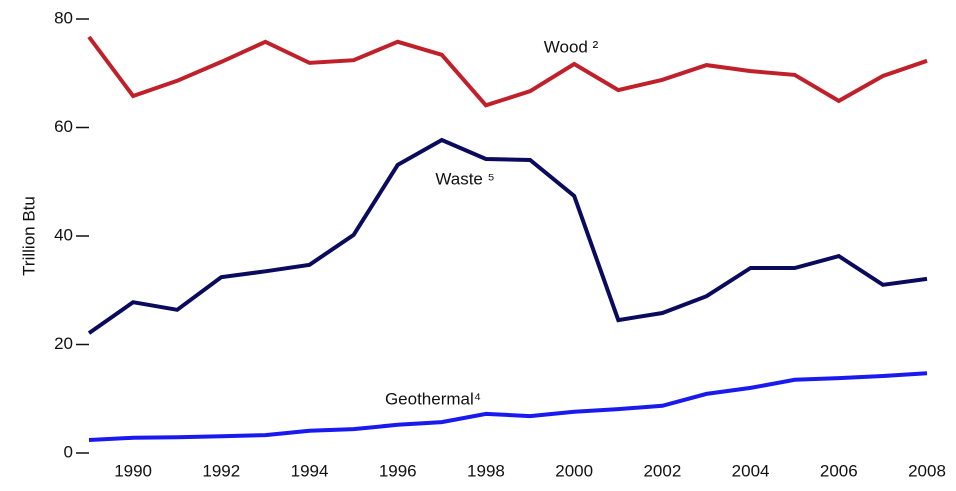 The height and width of the screenshot is (491, 956). I want to click on y-tick-label: 80, so click(63, 17).